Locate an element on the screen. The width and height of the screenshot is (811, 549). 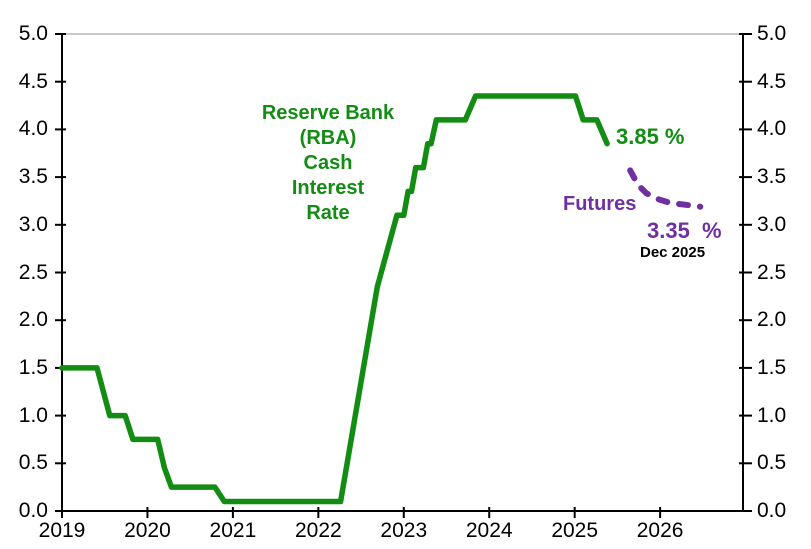
y-axis-label-left: 4.5 is located at coordinates (33, 81).